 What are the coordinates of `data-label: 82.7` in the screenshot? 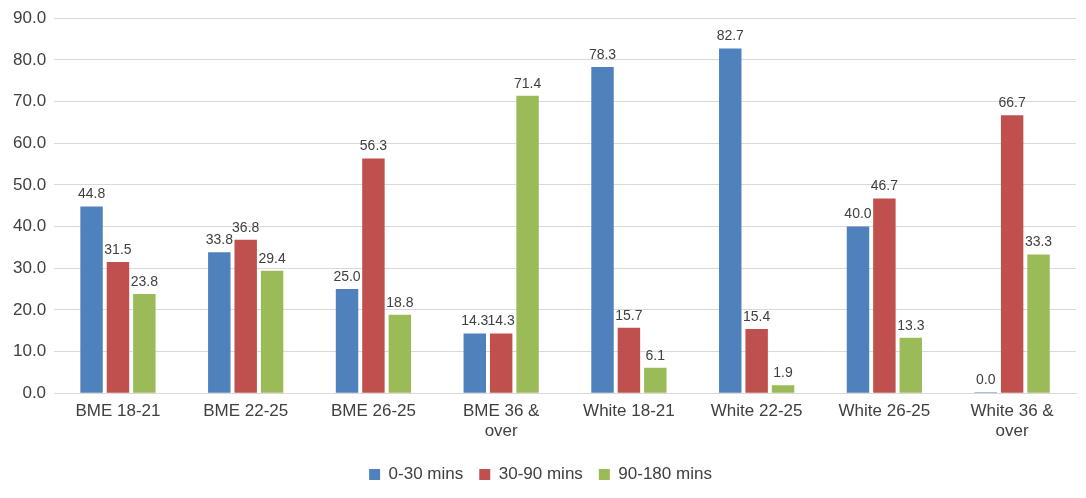 It's located at (730, 35).